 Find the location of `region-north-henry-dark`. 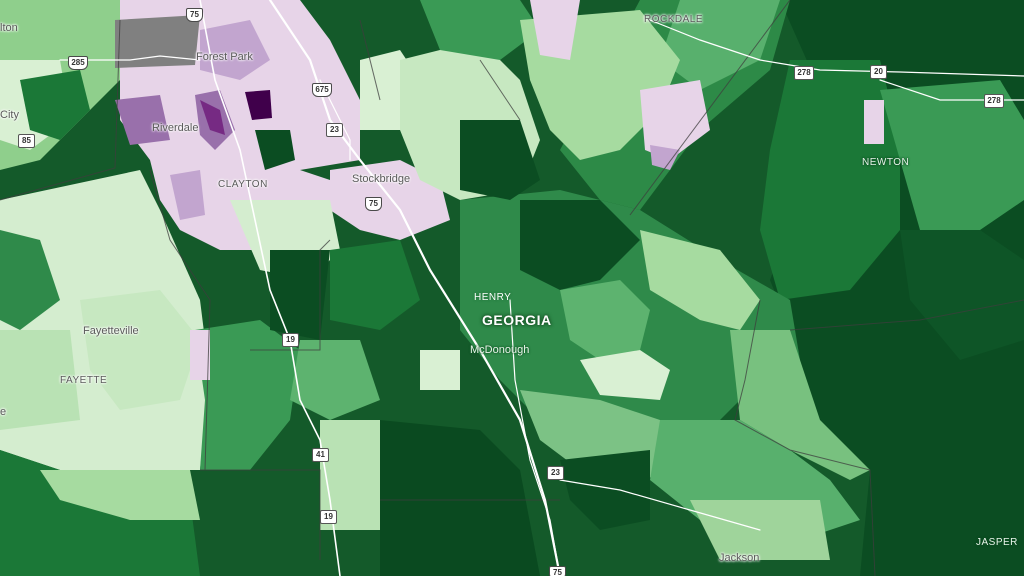

region-north-henry-dark is located at coordinates (500, 160).